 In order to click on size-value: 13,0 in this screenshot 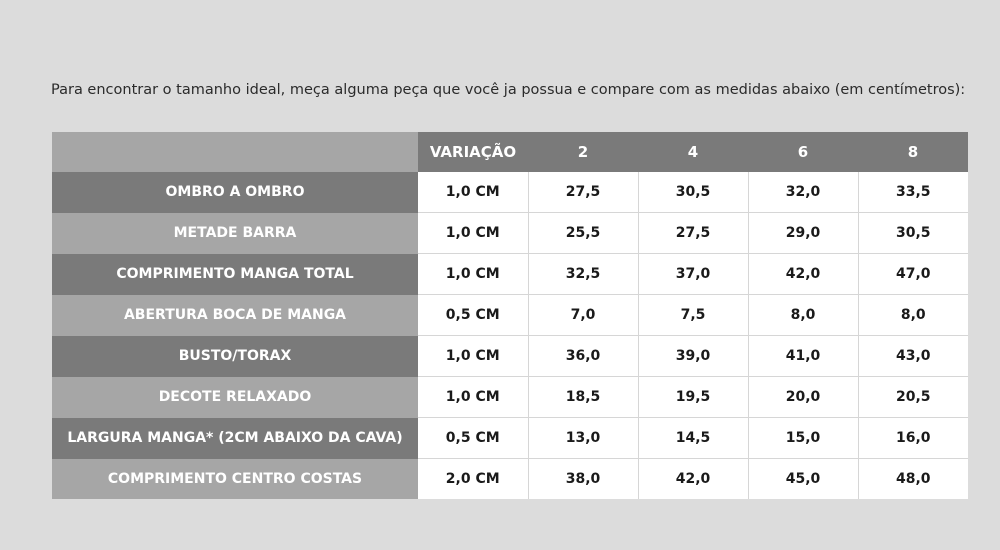, I will do `click(582, 438)`.